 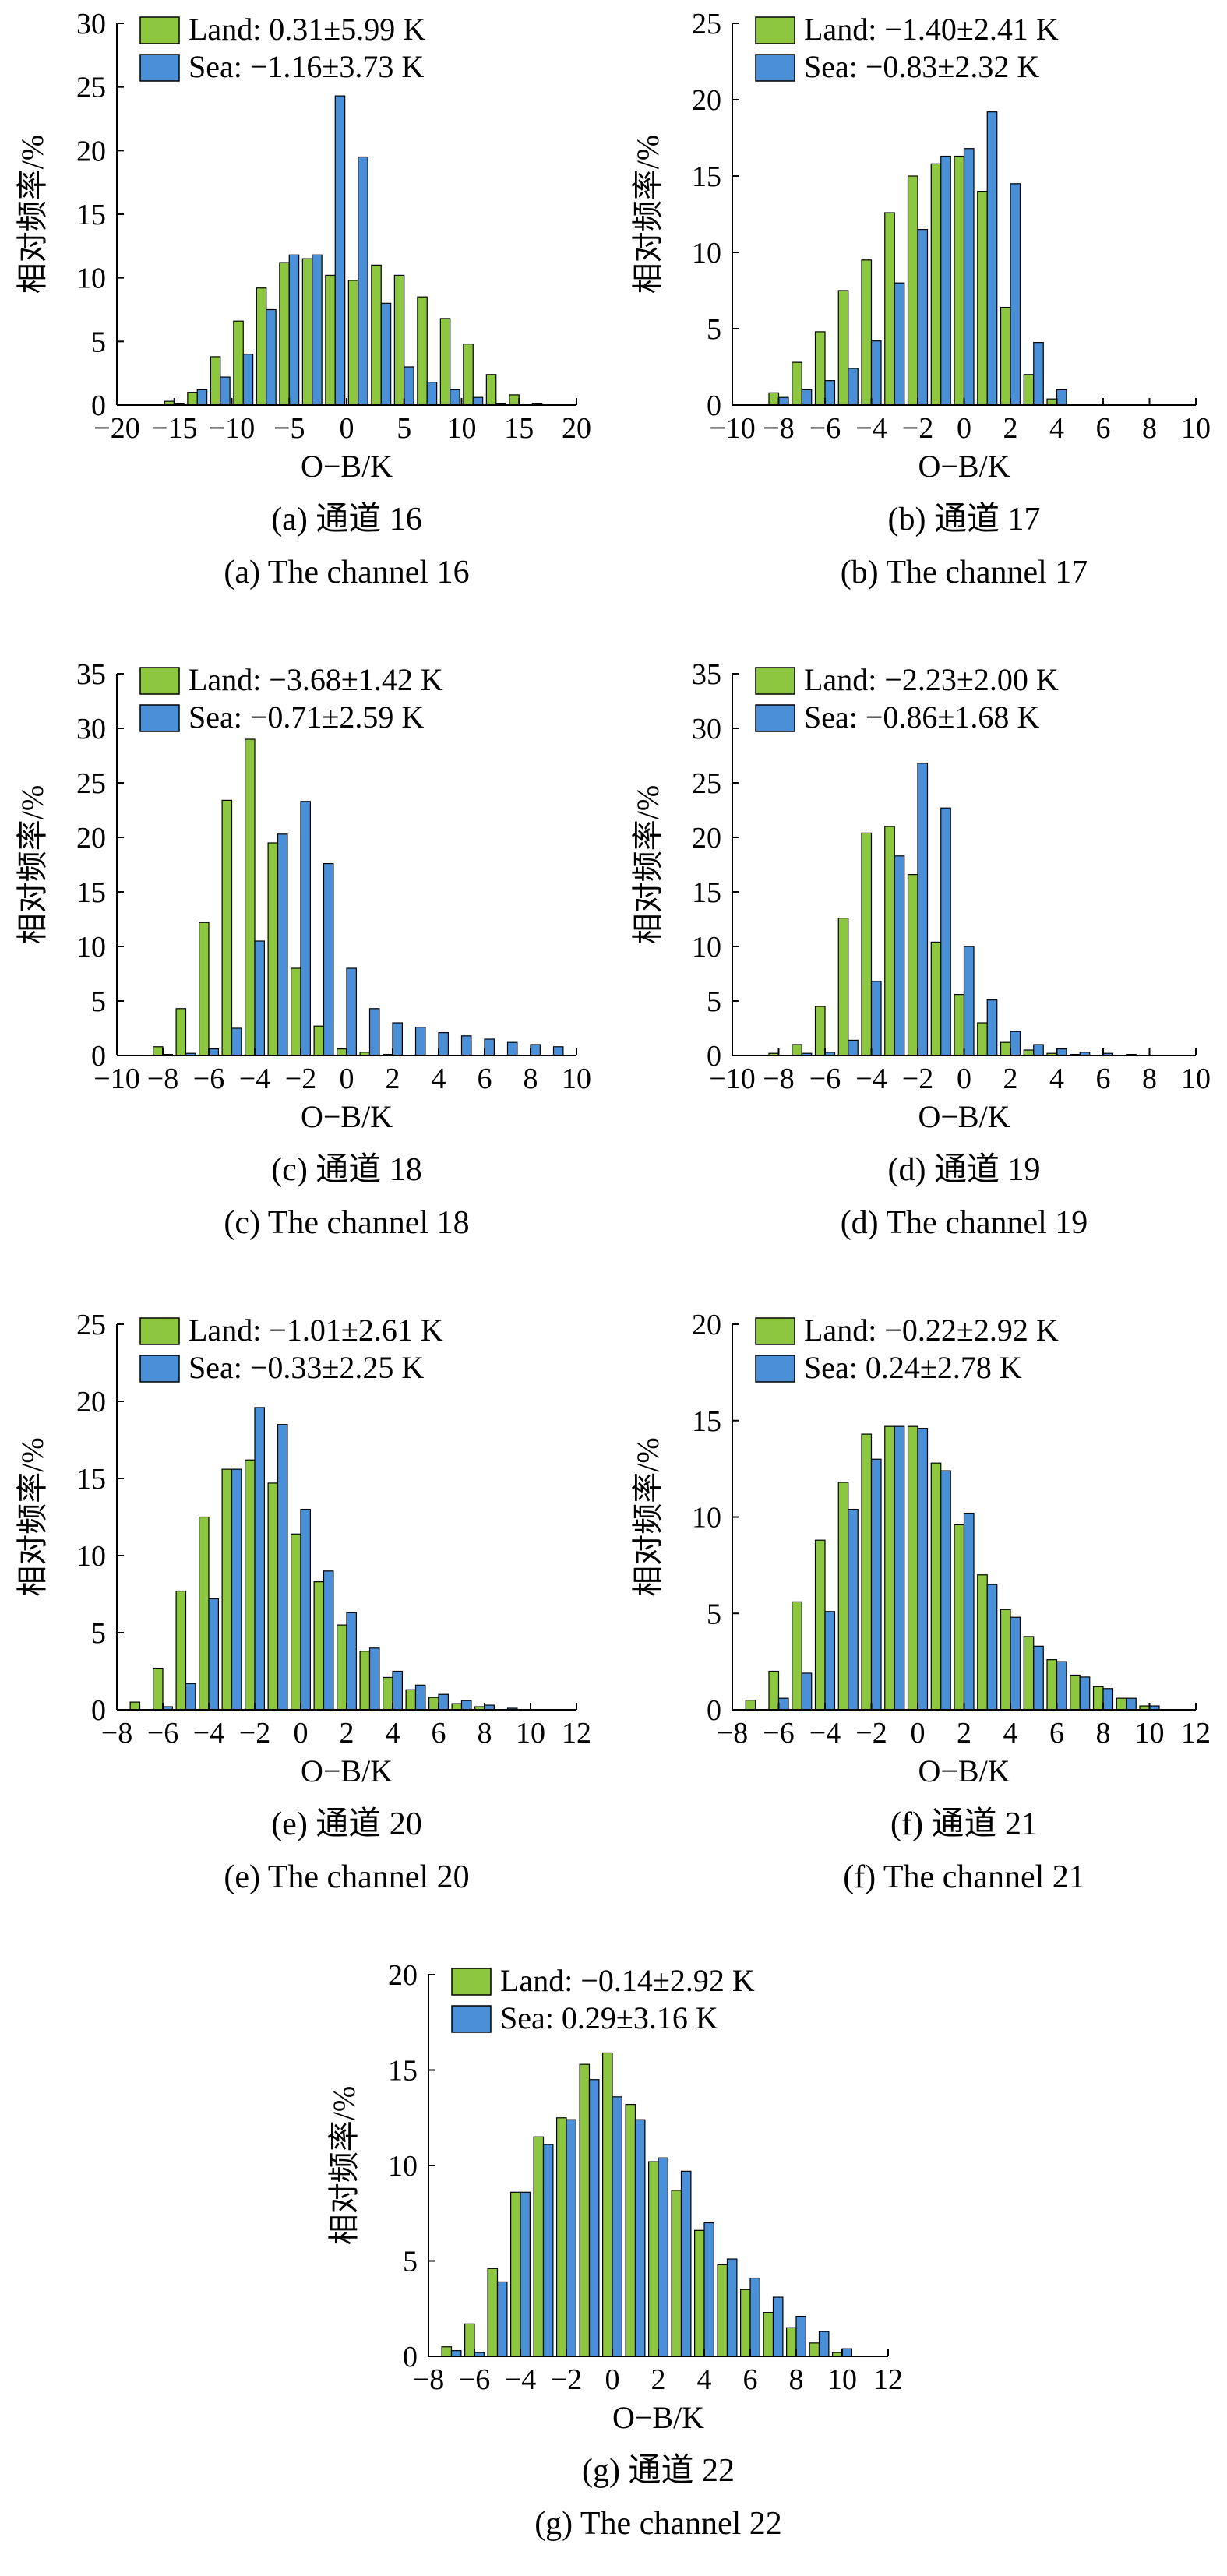 What do you see at coordinates (965, 572) in the screenshot?
I see `caption-en: (b) The channel 17` at bounding box center [965, 572].